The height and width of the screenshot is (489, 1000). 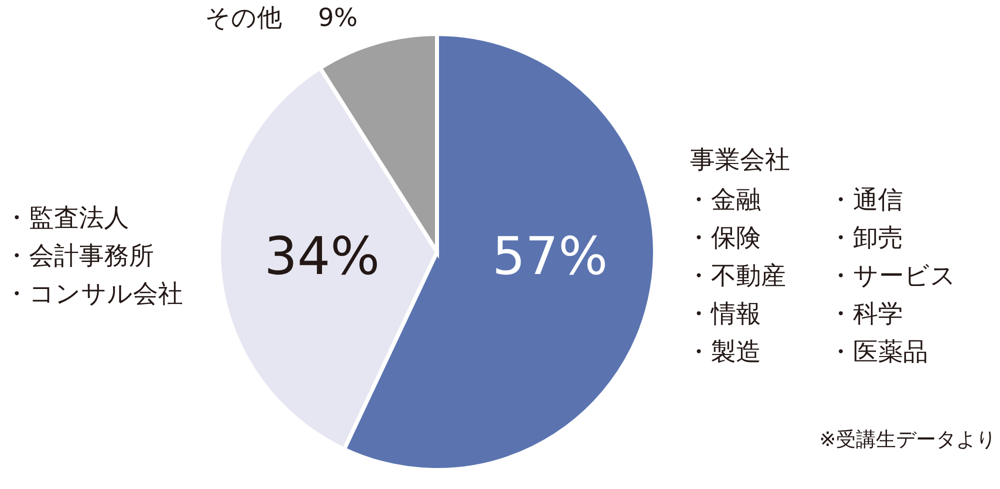 What do you see at coordinates (865, 199) in the screenshot?
I see `text: ・通信` at bounding box center [865, 199].